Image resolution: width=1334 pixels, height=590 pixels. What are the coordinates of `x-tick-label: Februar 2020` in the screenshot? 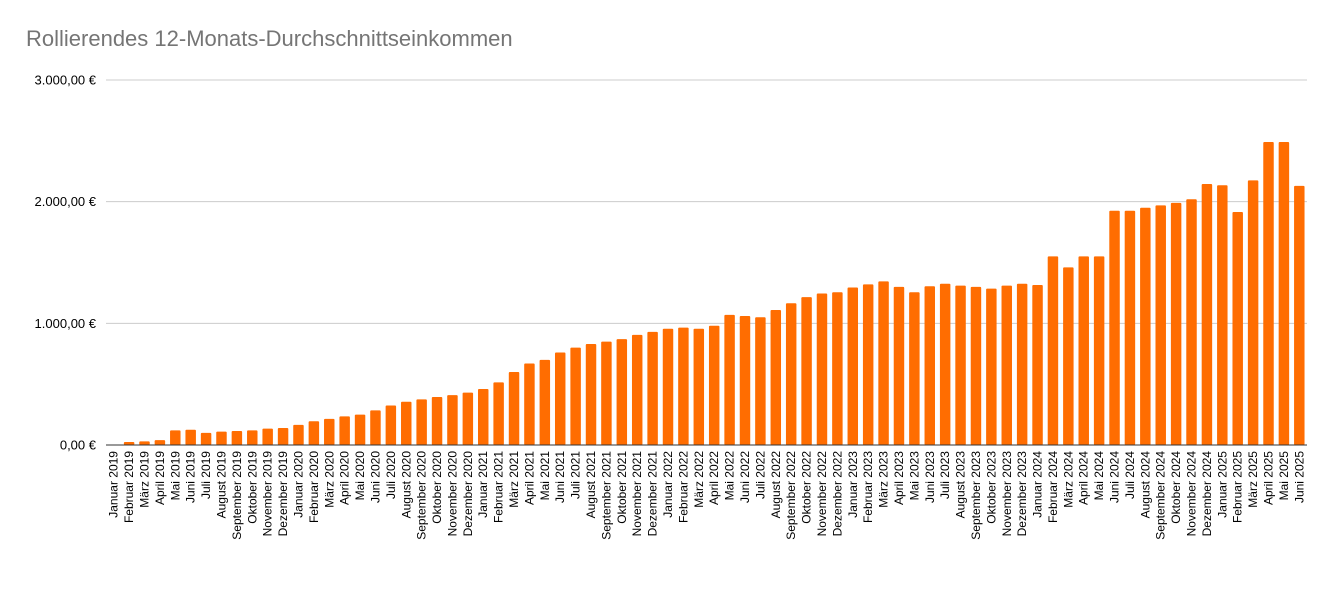 It's located at (314, 487).